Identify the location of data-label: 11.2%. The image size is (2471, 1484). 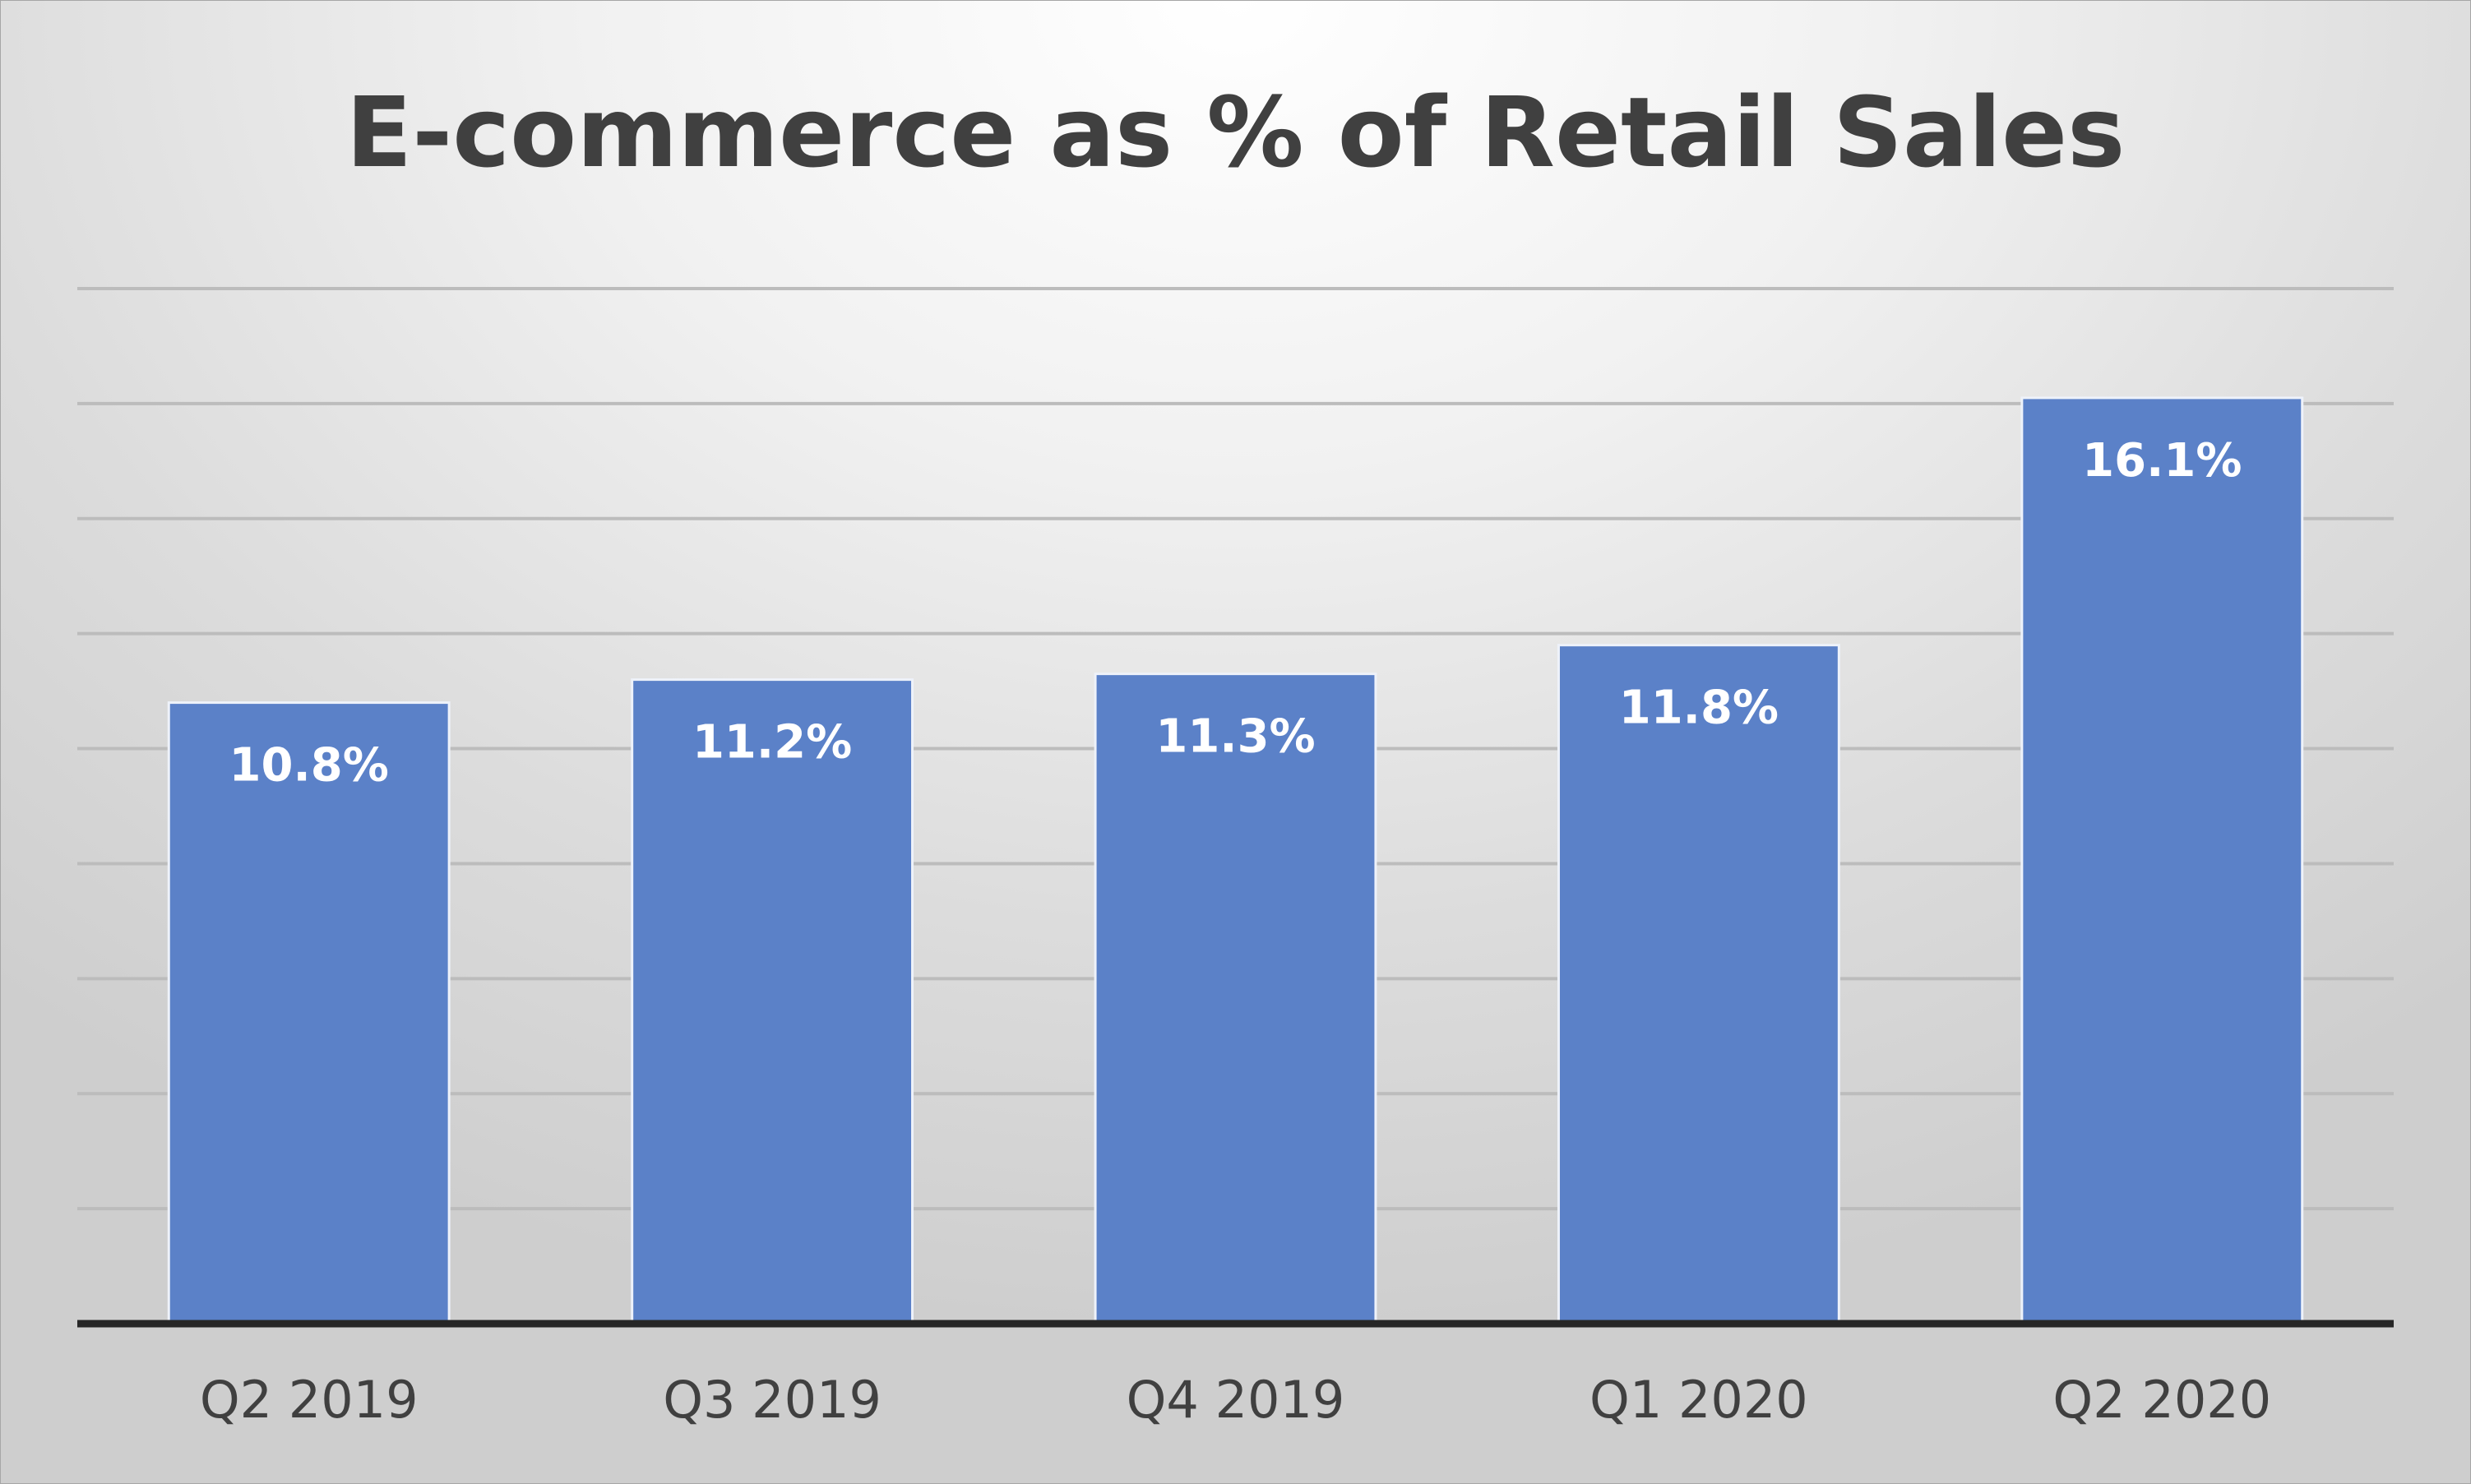
(772, 743).